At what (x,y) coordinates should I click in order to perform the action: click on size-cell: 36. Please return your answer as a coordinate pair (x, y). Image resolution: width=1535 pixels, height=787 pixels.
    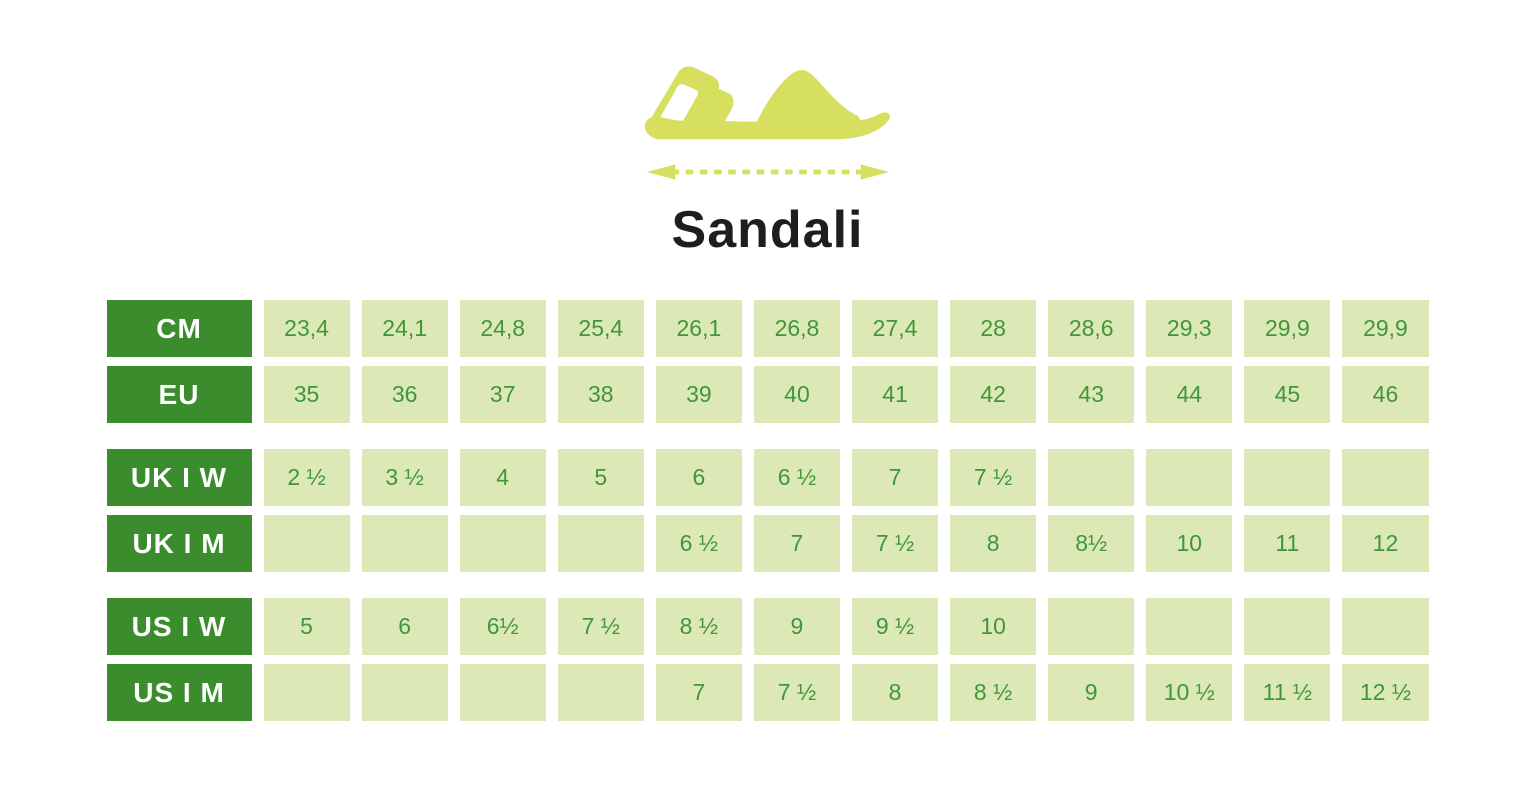
    Looking at the image, I should click on (404, 394).